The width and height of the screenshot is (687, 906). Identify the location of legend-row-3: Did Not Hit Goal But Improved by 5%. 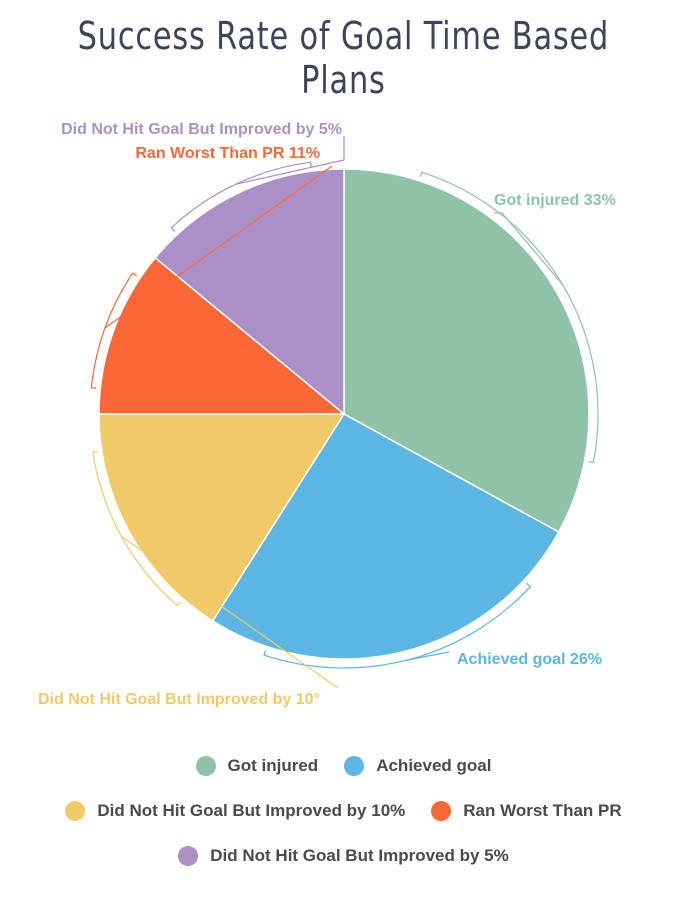
(343, 856).